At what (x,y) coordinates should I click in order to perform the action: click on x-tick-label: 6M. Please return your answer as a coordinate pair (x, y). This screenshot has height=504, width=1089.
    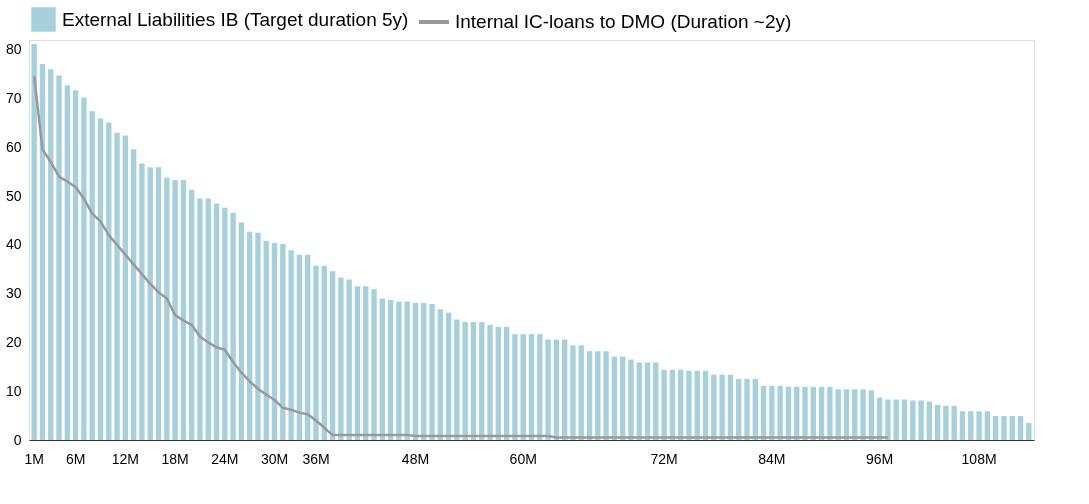
    Looking at the image, I should click on (75, 458).